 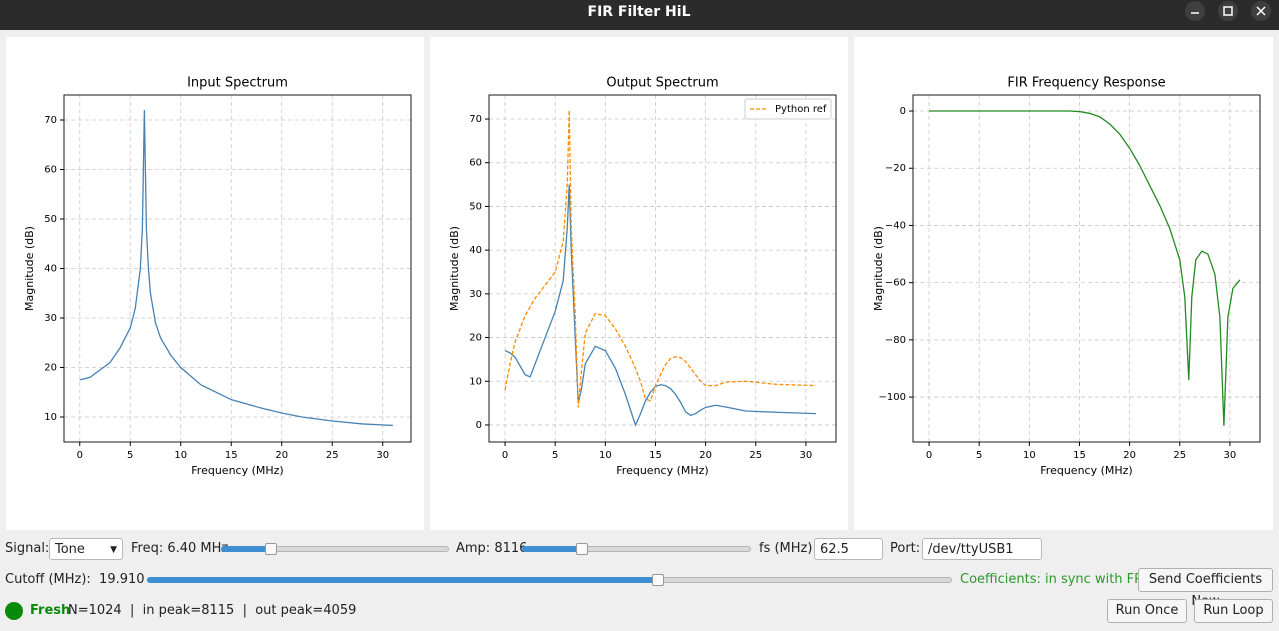 I want to click on y-tick-label: −20, so click(x=895, y=168).